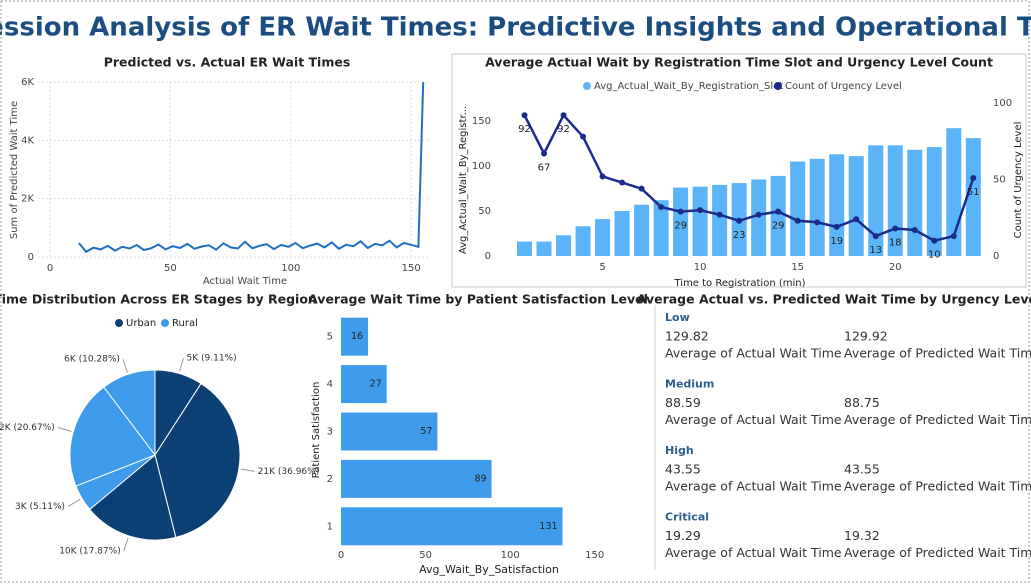 The width and height of the screenshot is (1031, 584). I want to click on data-label: 3K (5.11%), so click(40, 507).